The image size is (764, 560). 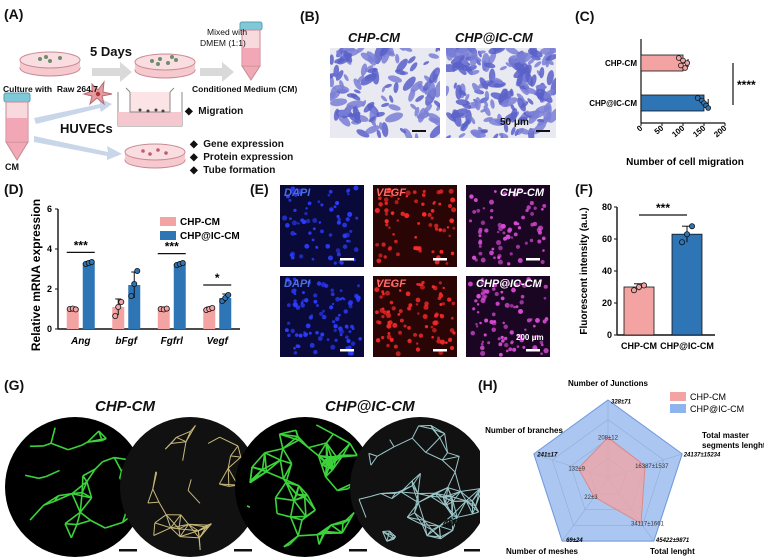 I want to click on assay-item: ◆ Protein expression, so click(x=242, y=157).